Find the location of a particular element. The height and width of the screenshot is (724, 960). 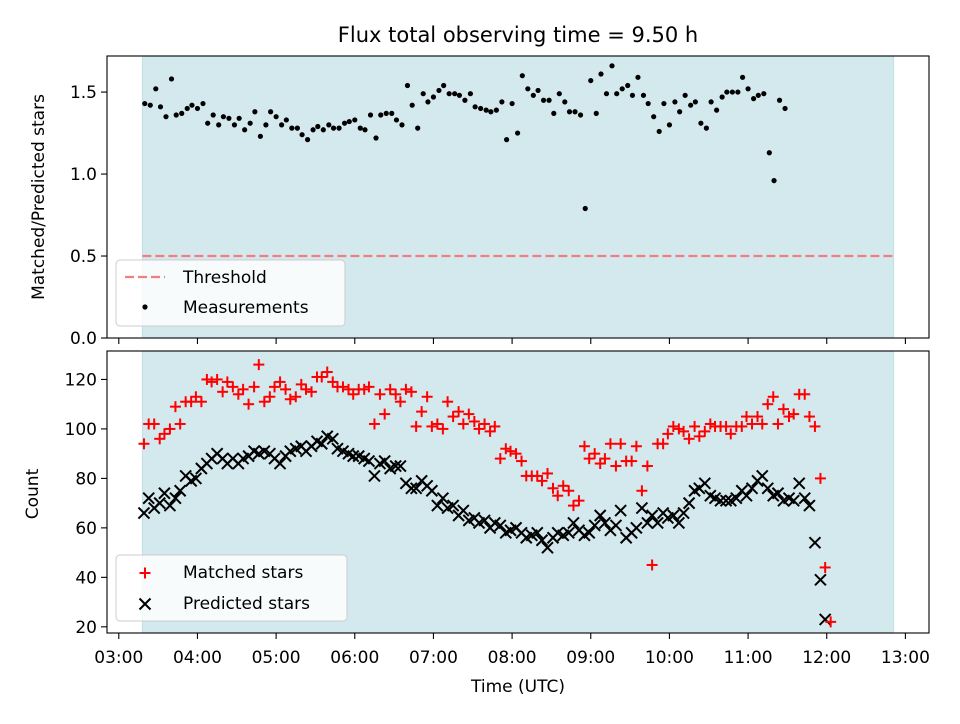

xtick-label: 10:00 is located at coordinates (669, 658).